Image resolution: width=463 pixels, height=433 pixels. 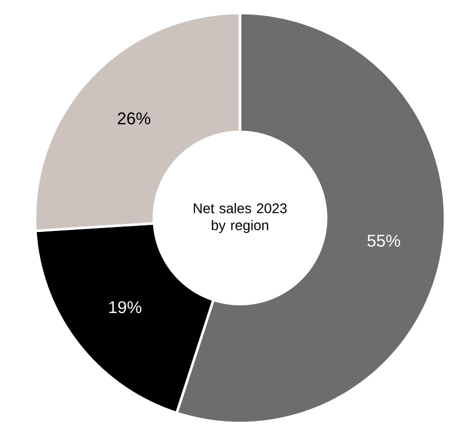 What do you see at coordinates (240, 218) in the screenshot?
I see `text: Net sales 2023 by region` at bounding box center [240, 218].